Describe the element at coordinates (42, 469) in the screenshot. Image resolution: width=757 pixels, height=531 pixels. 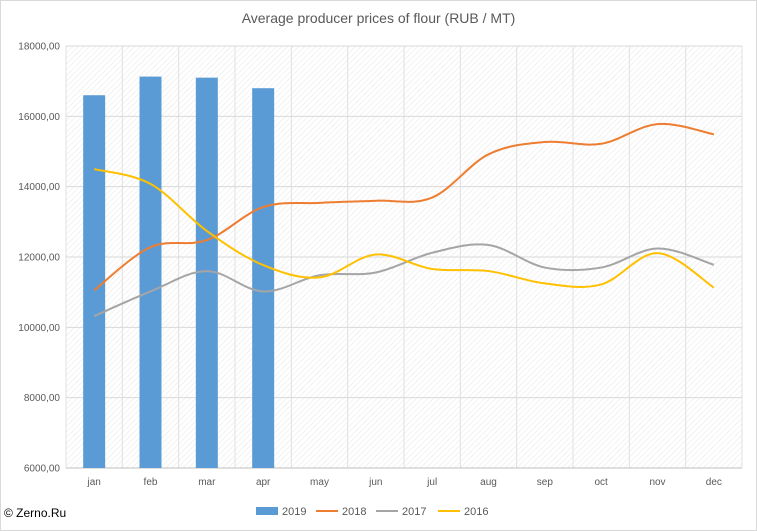
I see `y-tick-label: 6000,00` at that location.